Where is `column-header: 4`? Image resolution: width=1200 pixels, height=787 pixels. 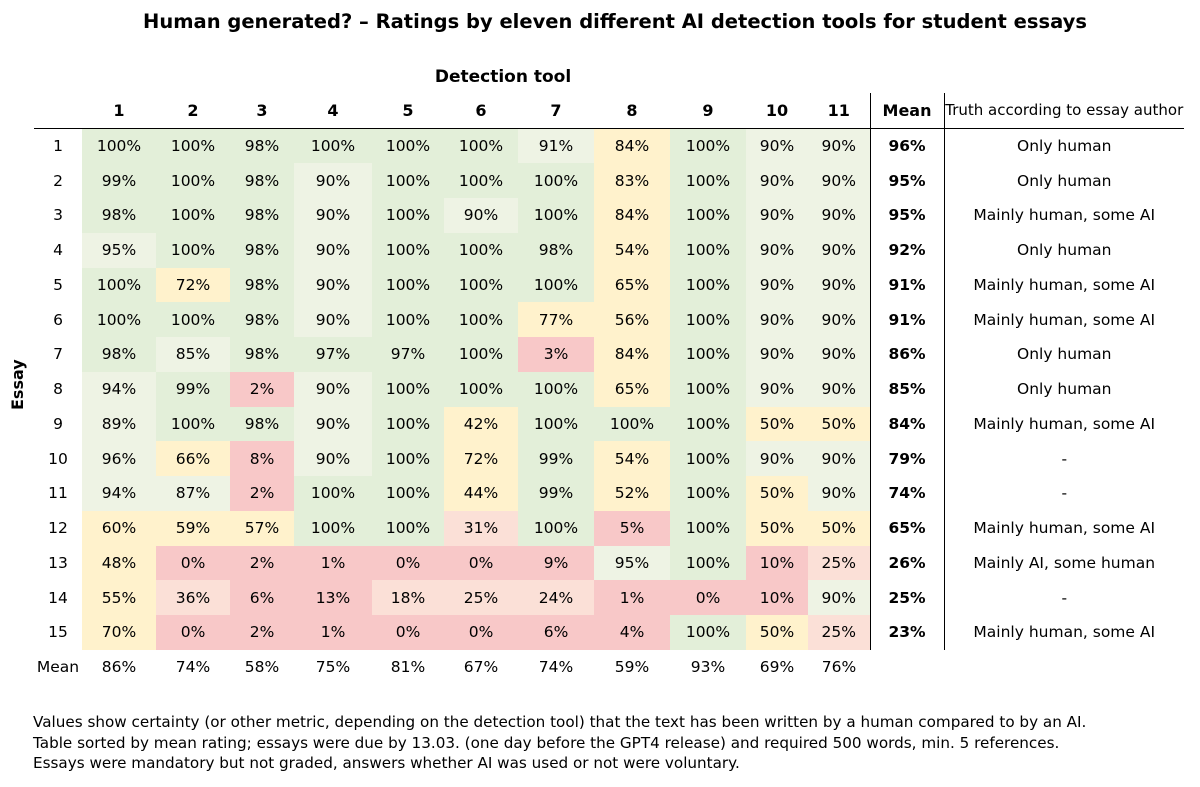 column-header: 4 is located at coordinates (333, 111).